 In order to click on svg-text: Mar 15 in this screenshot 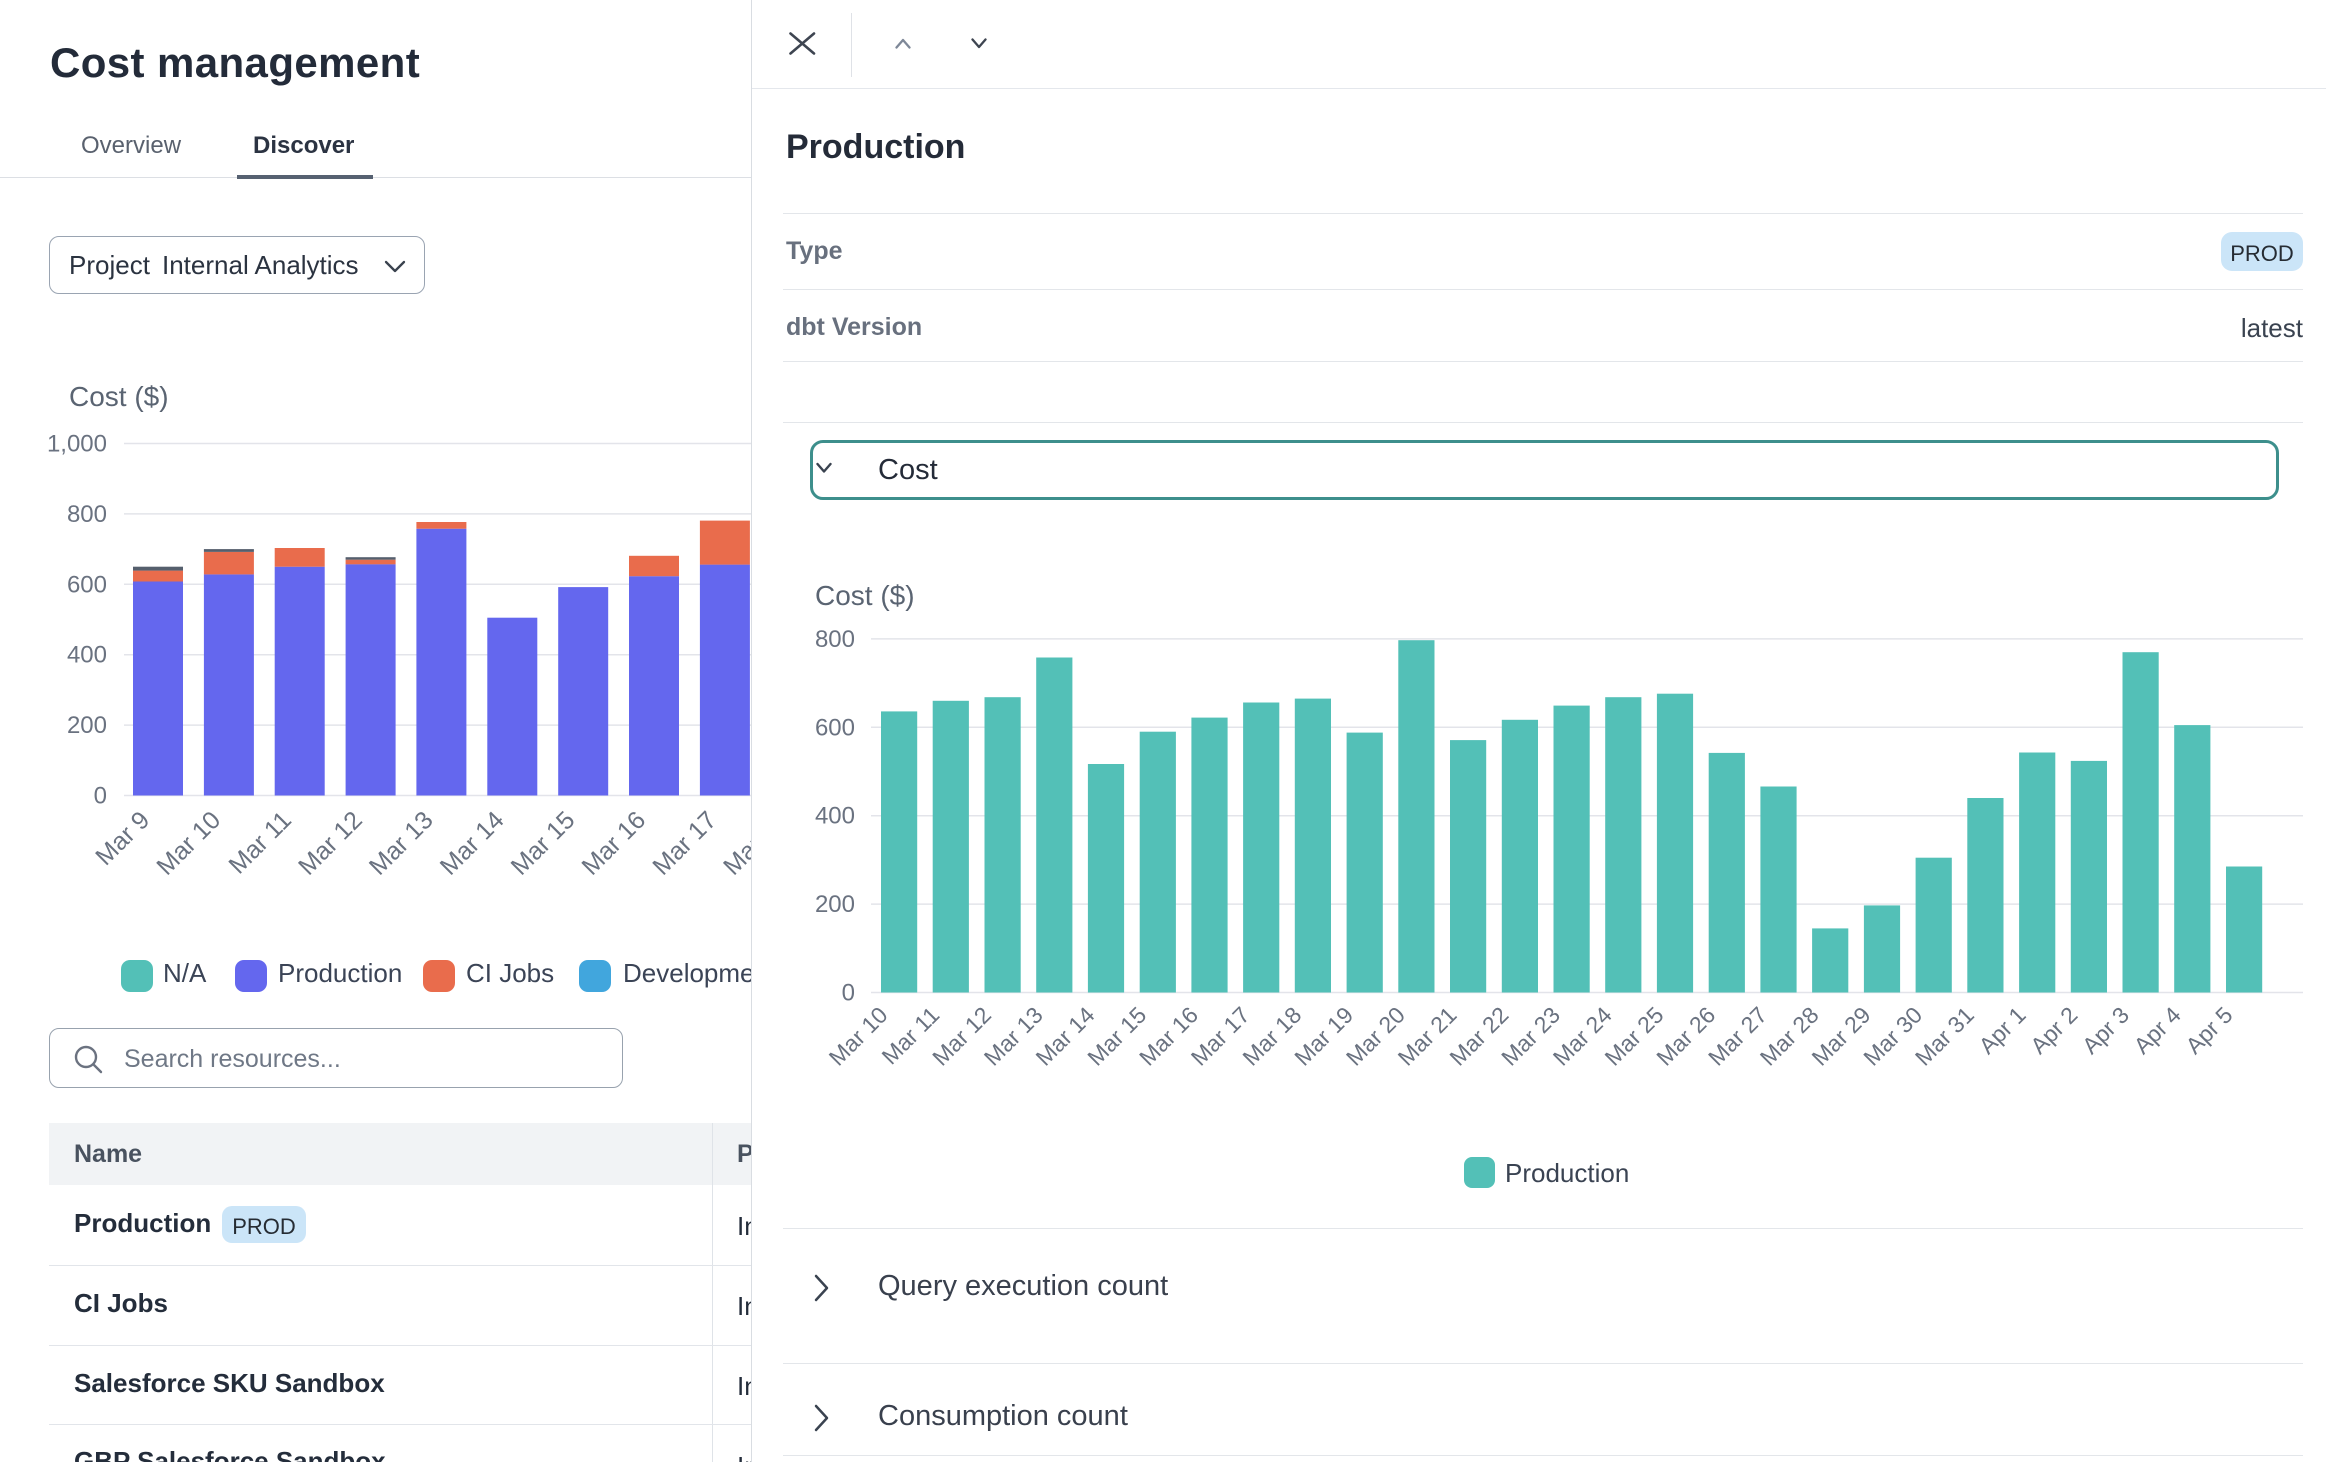, I will do `click(543, 843)`.